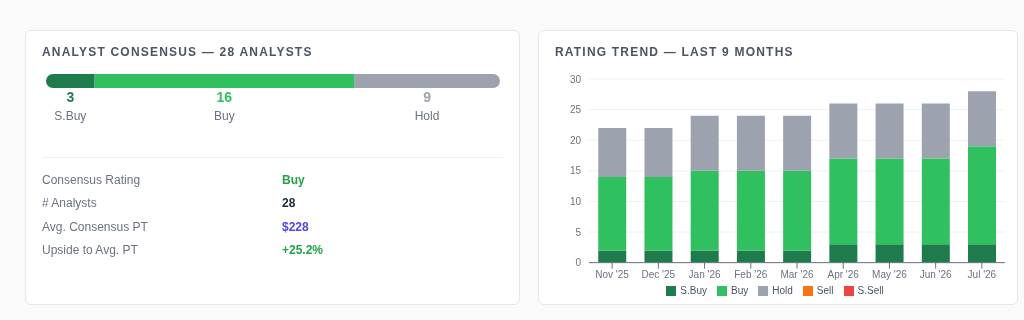  What do you see at coordinates (797, 274) in the screenshot?
I see `x-tick-label: Mar '26` at bounding box center [797, 274].